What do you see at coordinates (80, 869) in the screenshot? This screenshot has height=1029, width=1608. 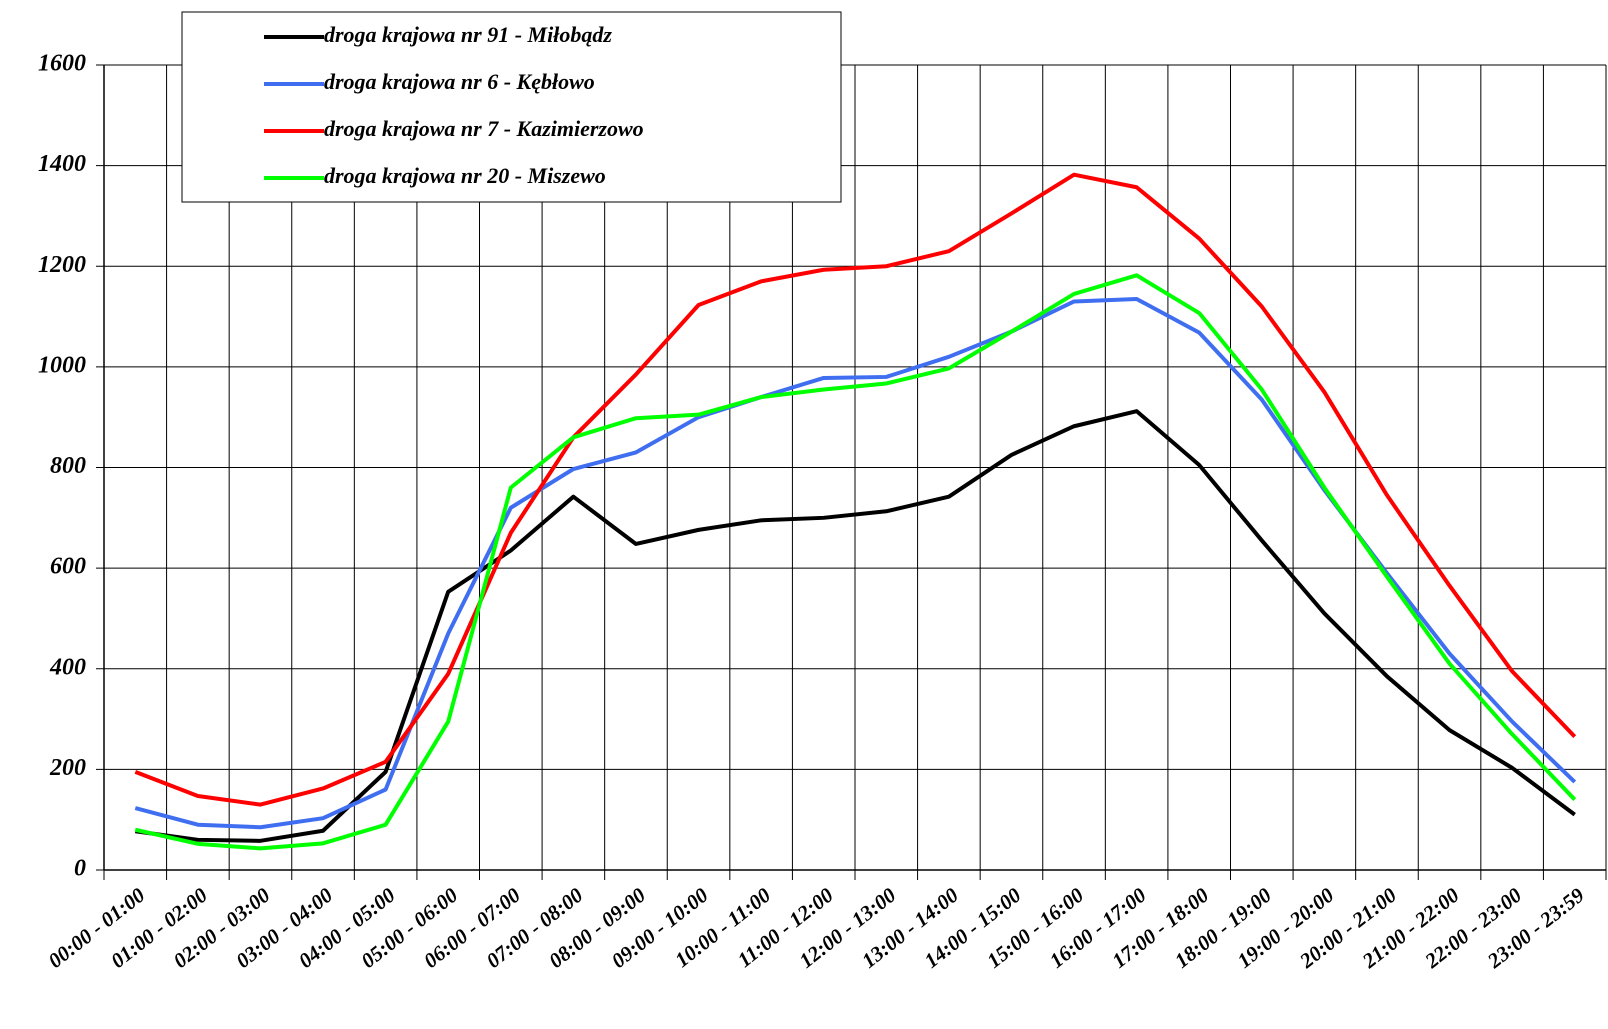 I see `y-tick-label: 0` at bounding box center [80, 869].